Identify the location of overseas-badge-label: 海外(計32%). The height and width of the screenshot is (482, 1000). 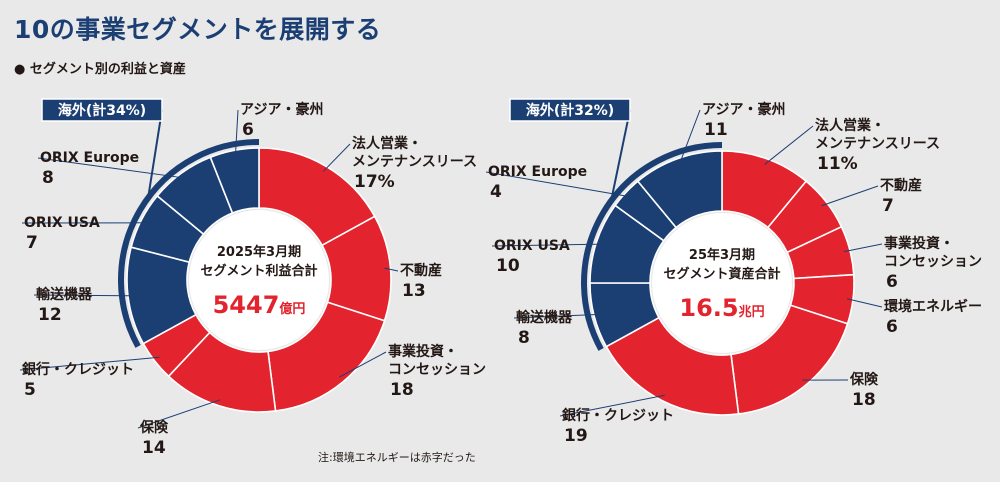
(570, 110).